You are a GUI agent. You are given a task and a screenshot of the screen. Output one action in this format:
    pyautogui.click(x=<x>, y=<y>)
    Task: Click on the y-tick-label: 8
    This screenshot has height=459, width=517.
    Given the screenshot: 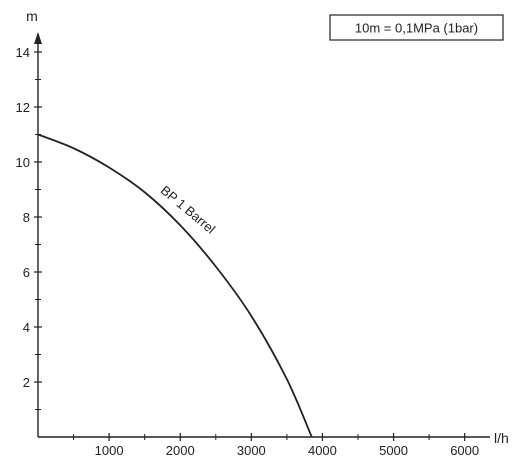 What is the action you would take?
    pyautogui.click(x=26, y=217)
    